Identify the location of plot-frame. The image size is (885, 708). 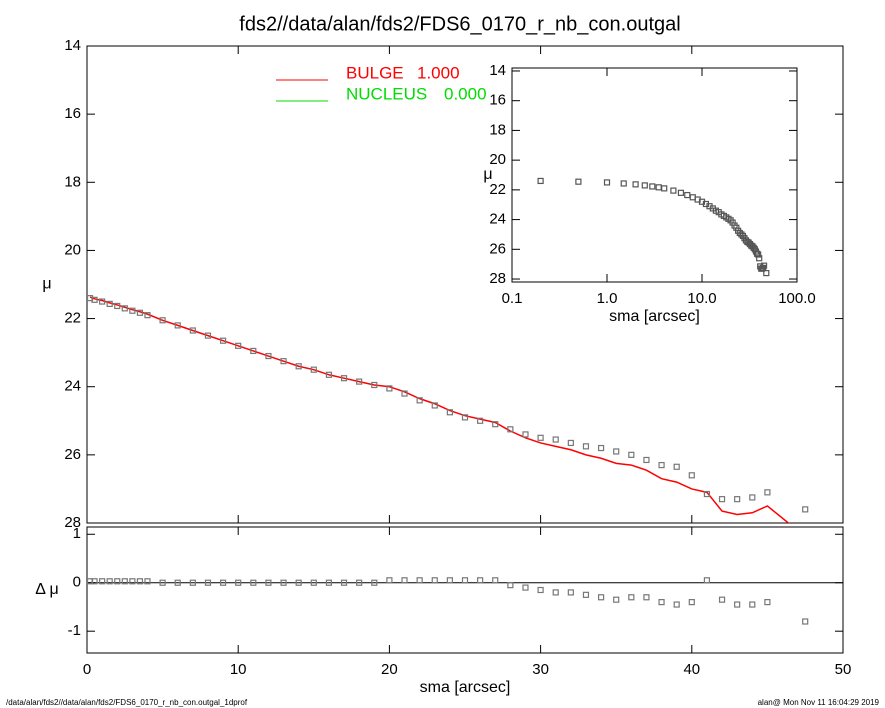
(654, 175).